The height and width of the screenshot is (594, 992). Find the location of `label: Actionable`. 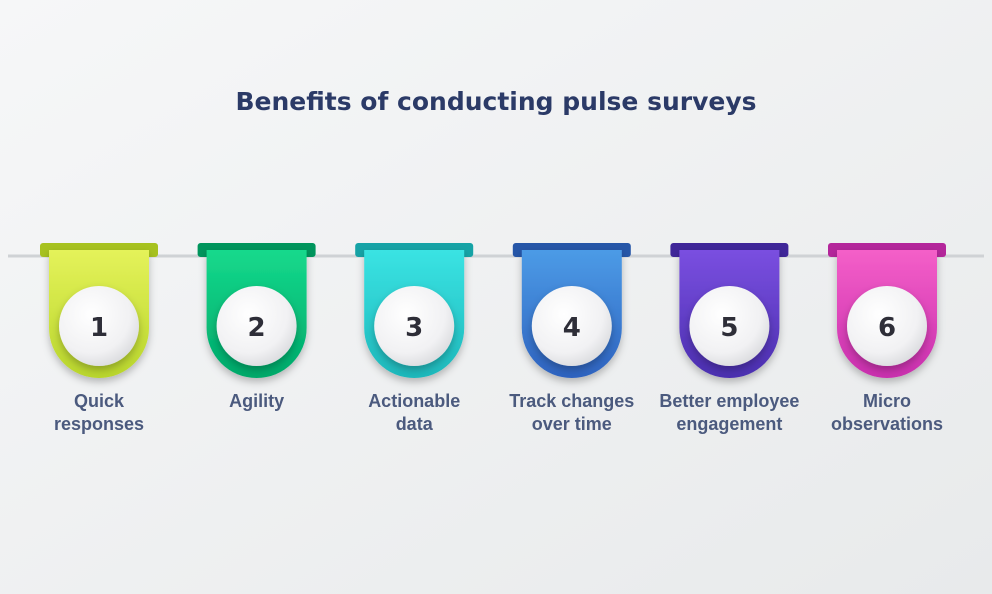

label: Actionable is located at coordinates (414, 401).